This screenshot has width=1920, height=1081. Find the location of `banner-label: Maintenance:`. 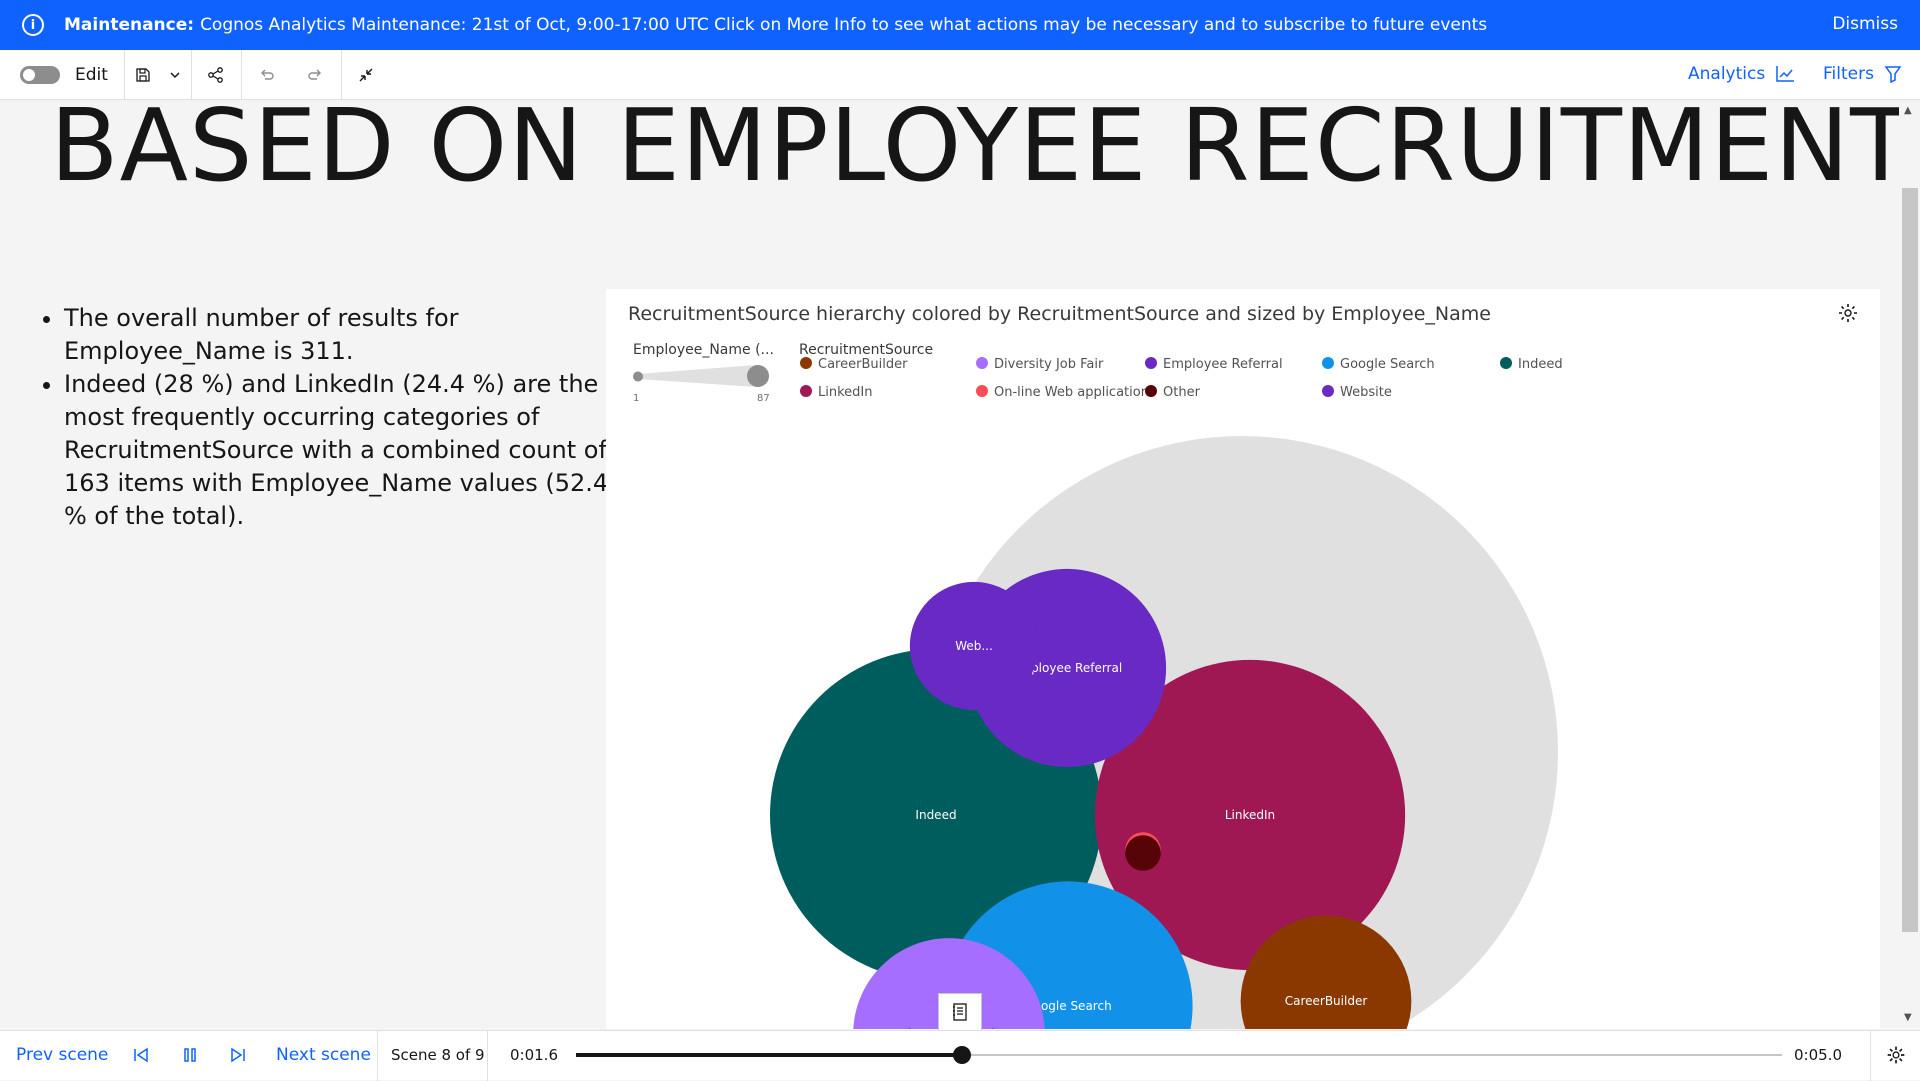

banner-label: Maintenance: is located at coordinates (129, 25).